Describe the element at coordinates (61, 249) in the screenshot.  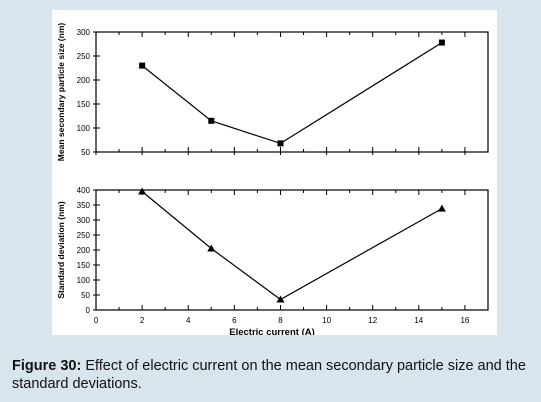
I see `chart2-ylabel: Standard deviation (nm)` at that location.